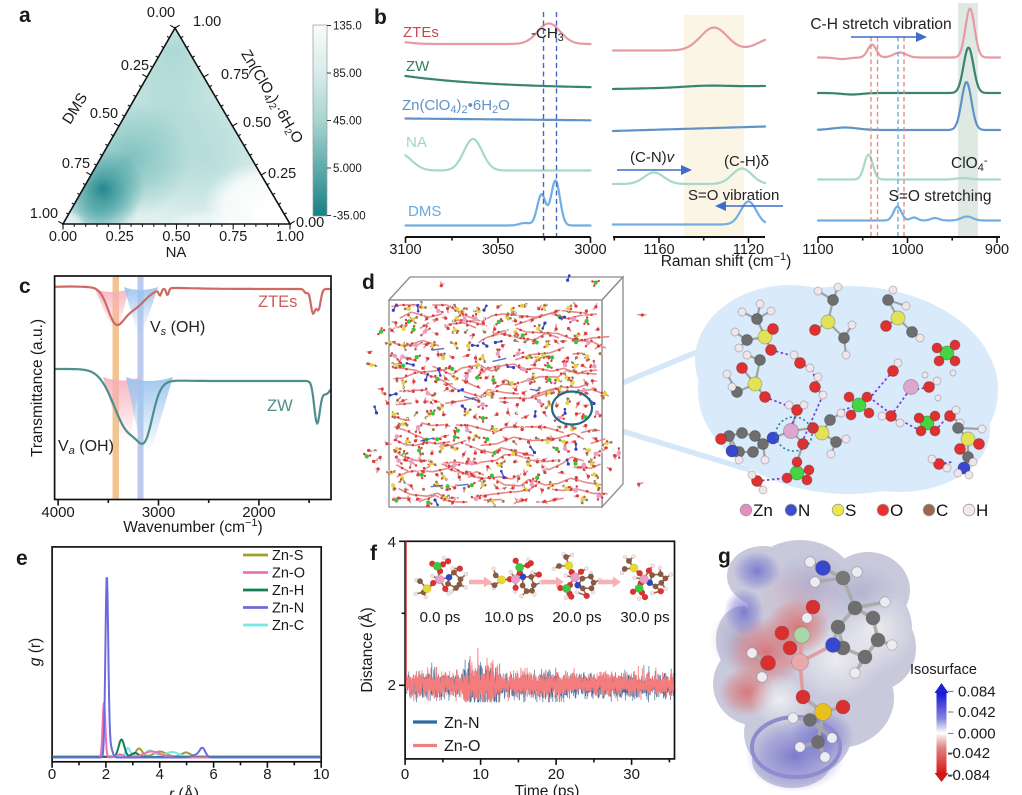 Image resolution: width=1022 pixels, height=795 pixels. I want to click on svg-text: N, so click(804, 510).